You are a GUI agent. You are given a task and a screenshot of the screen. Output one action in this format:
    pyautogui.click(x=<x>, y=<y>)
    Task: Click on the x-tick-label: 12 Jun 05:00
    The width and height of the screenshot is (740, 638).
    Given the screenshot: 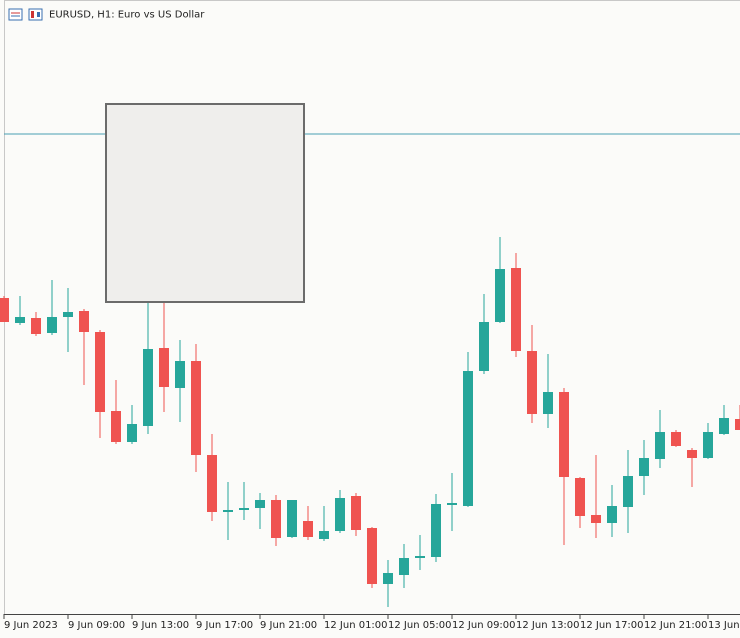 What is the action you would take?
    pyautogui.click(x=420, y=625)
    